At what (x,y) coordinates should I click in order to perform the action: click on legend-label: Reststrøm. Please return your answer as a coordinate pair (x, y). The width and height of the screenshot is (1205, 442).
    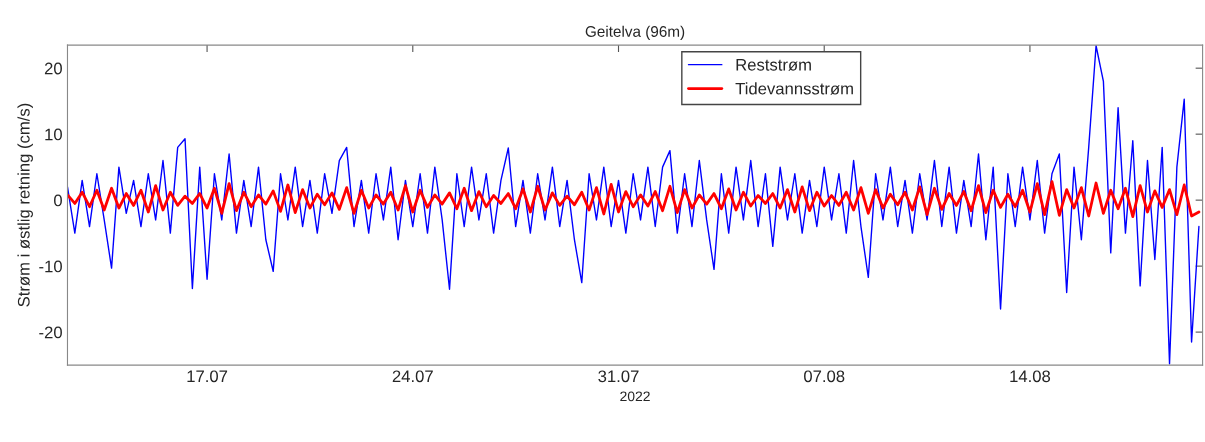
    Looking at the image, I should click on (773, 65).